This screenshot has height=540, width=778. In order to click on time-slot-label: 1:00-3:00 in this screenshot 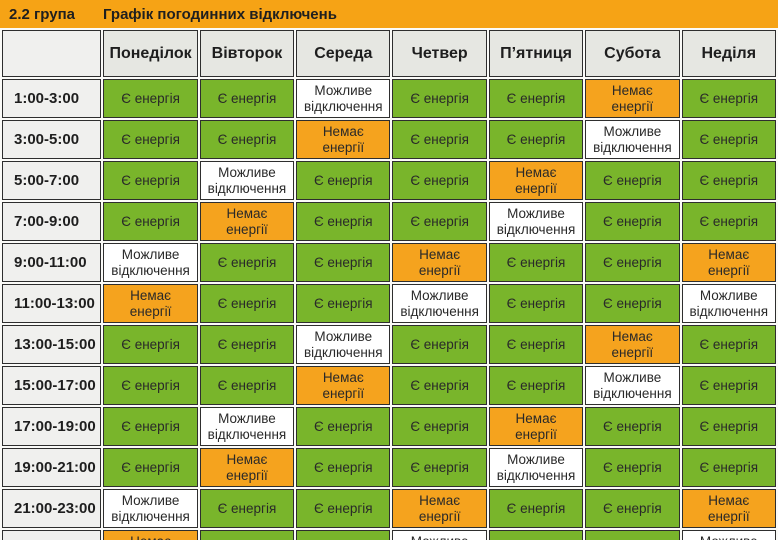, I will do `click(52, 98)`.